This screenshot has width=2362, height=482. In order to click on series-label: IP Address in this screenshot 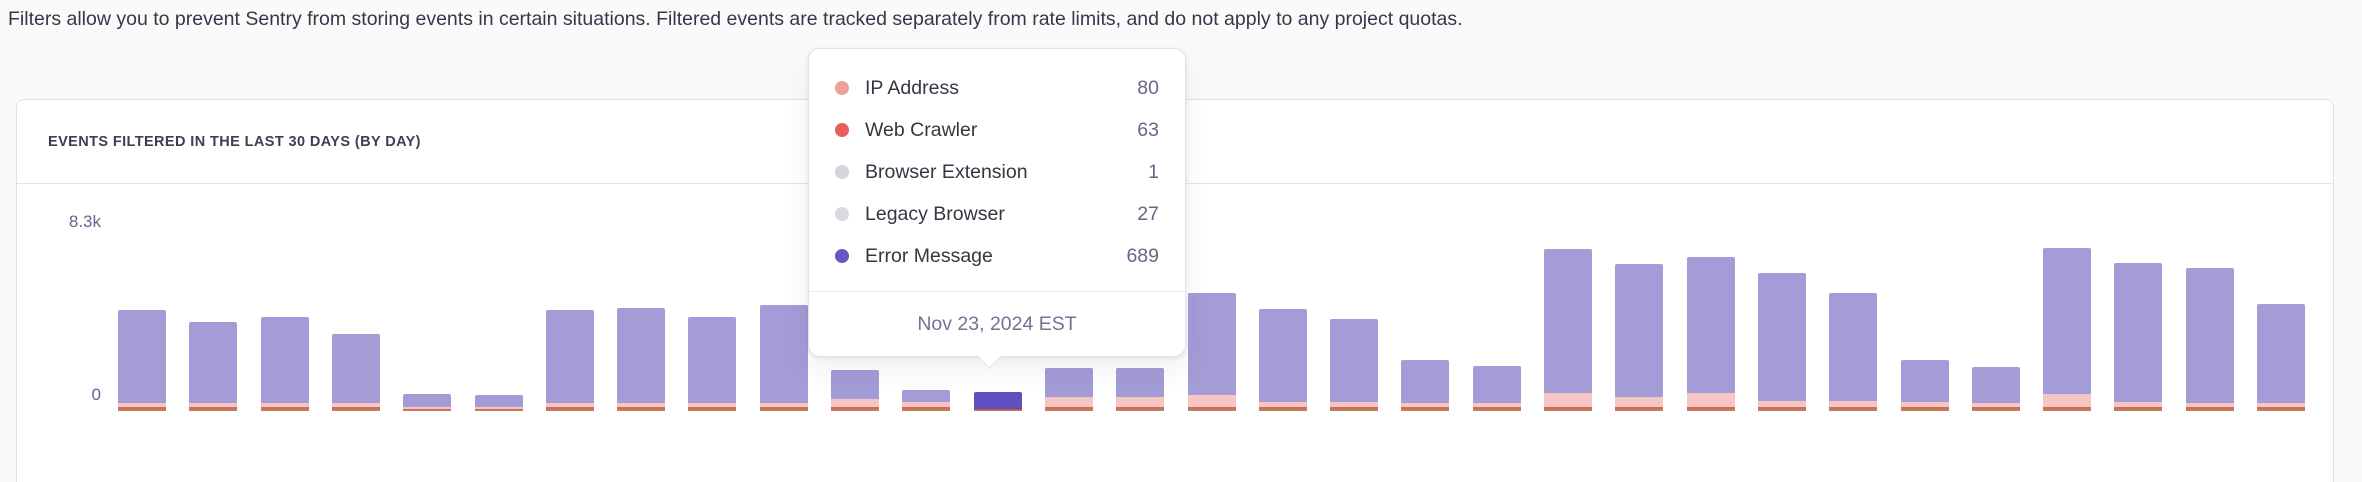, I will do `click(912, 87)`.